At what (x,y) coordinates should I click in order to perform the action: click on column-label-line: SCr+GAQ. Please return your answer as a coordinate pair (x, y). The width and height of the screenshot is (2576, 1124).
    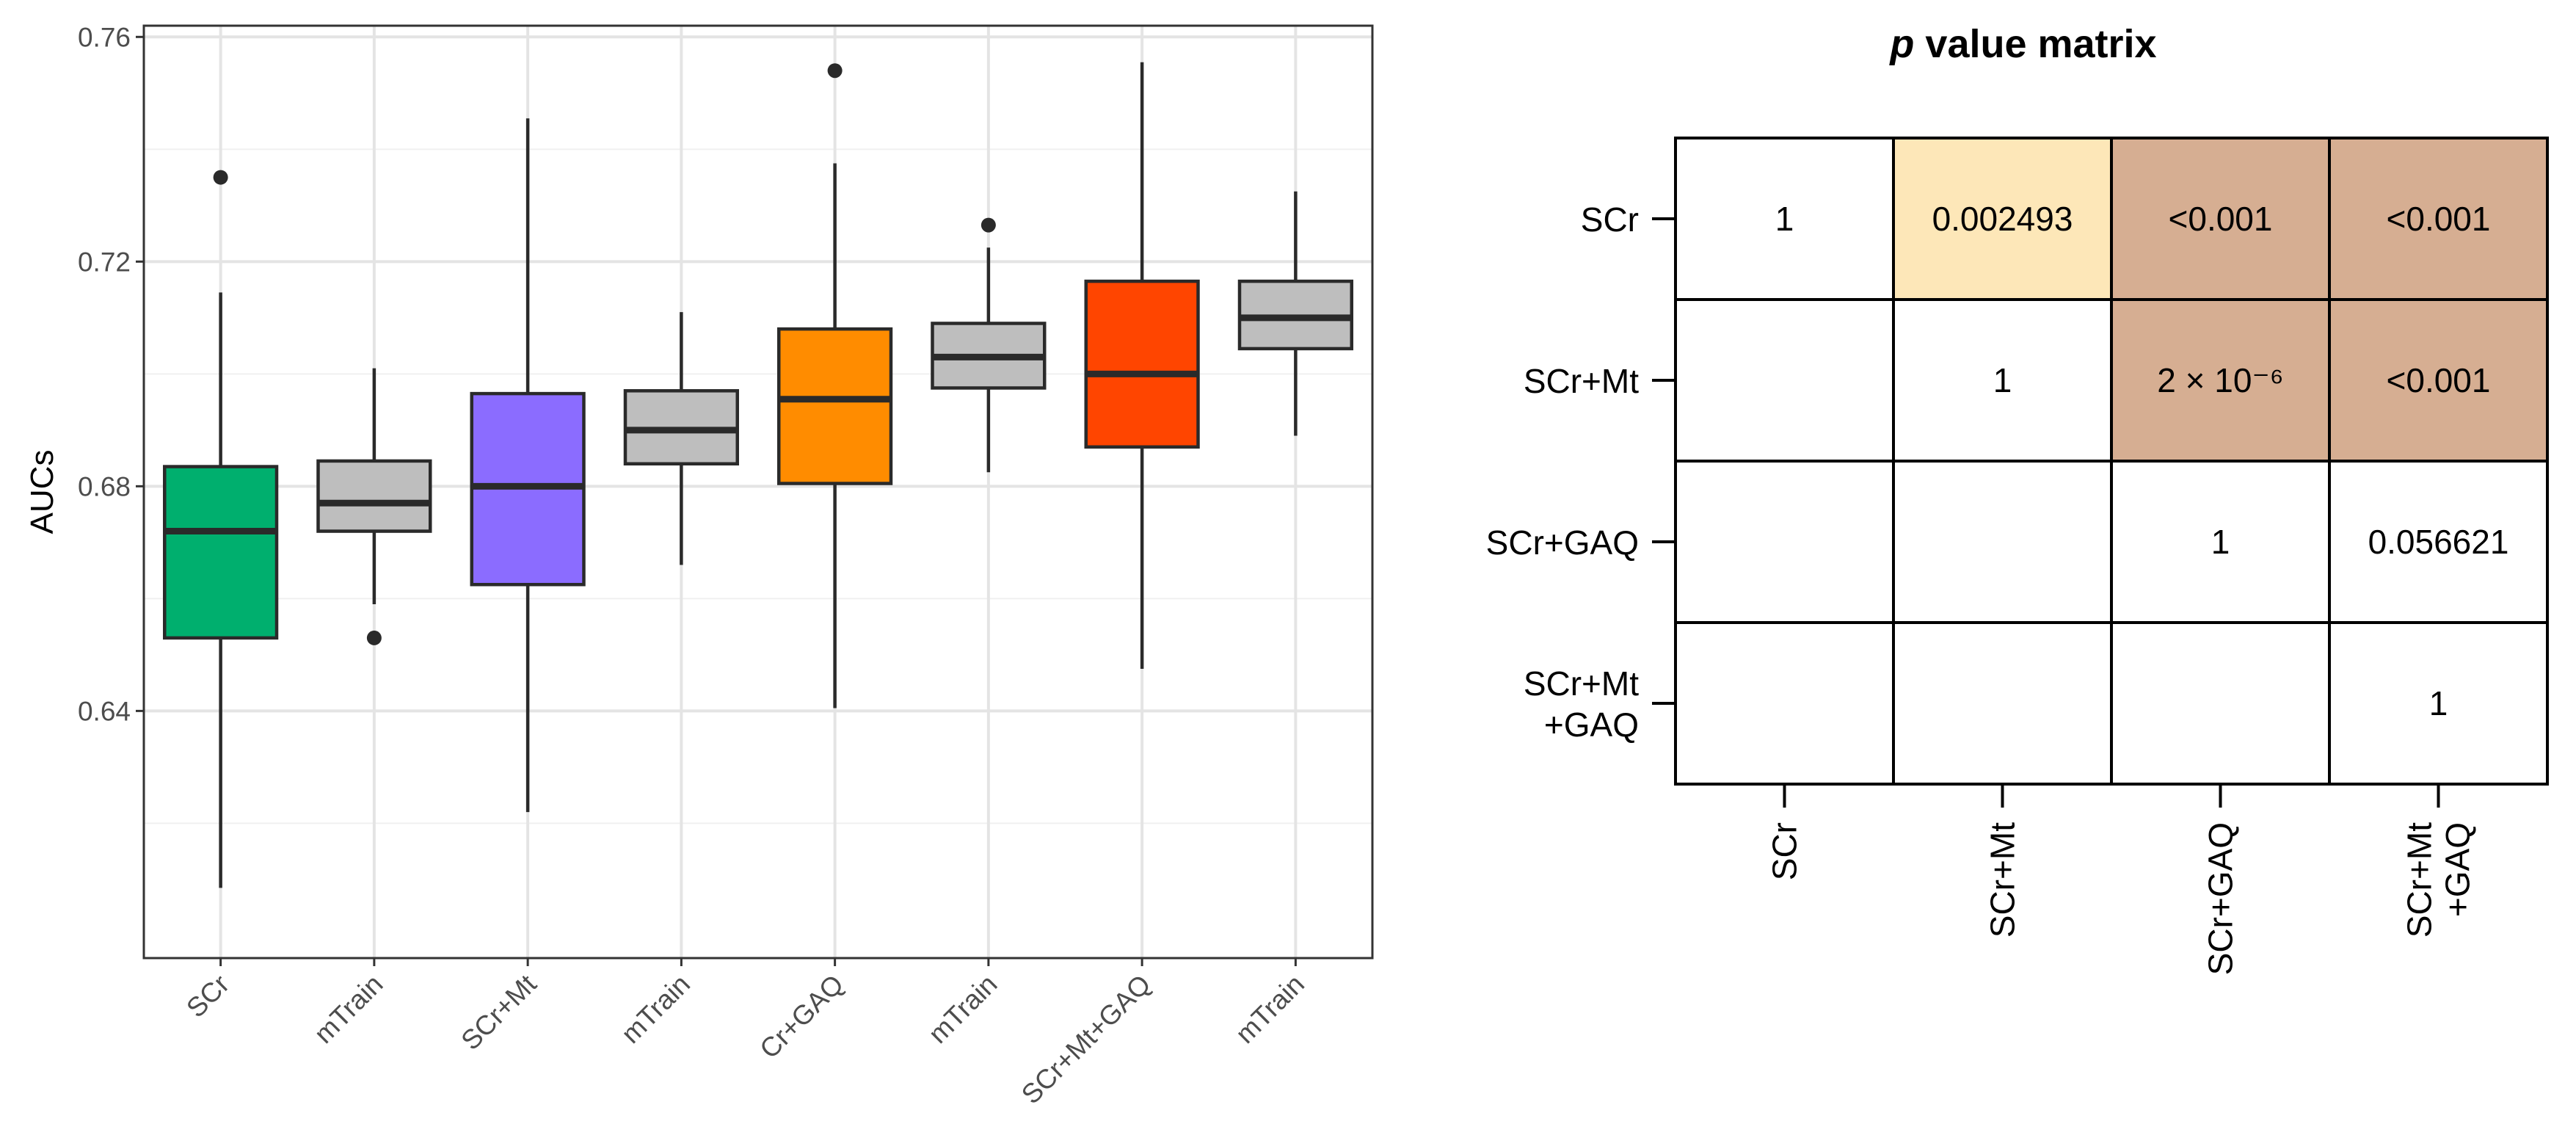
    Looking at the image, I should click on (2221, 899).